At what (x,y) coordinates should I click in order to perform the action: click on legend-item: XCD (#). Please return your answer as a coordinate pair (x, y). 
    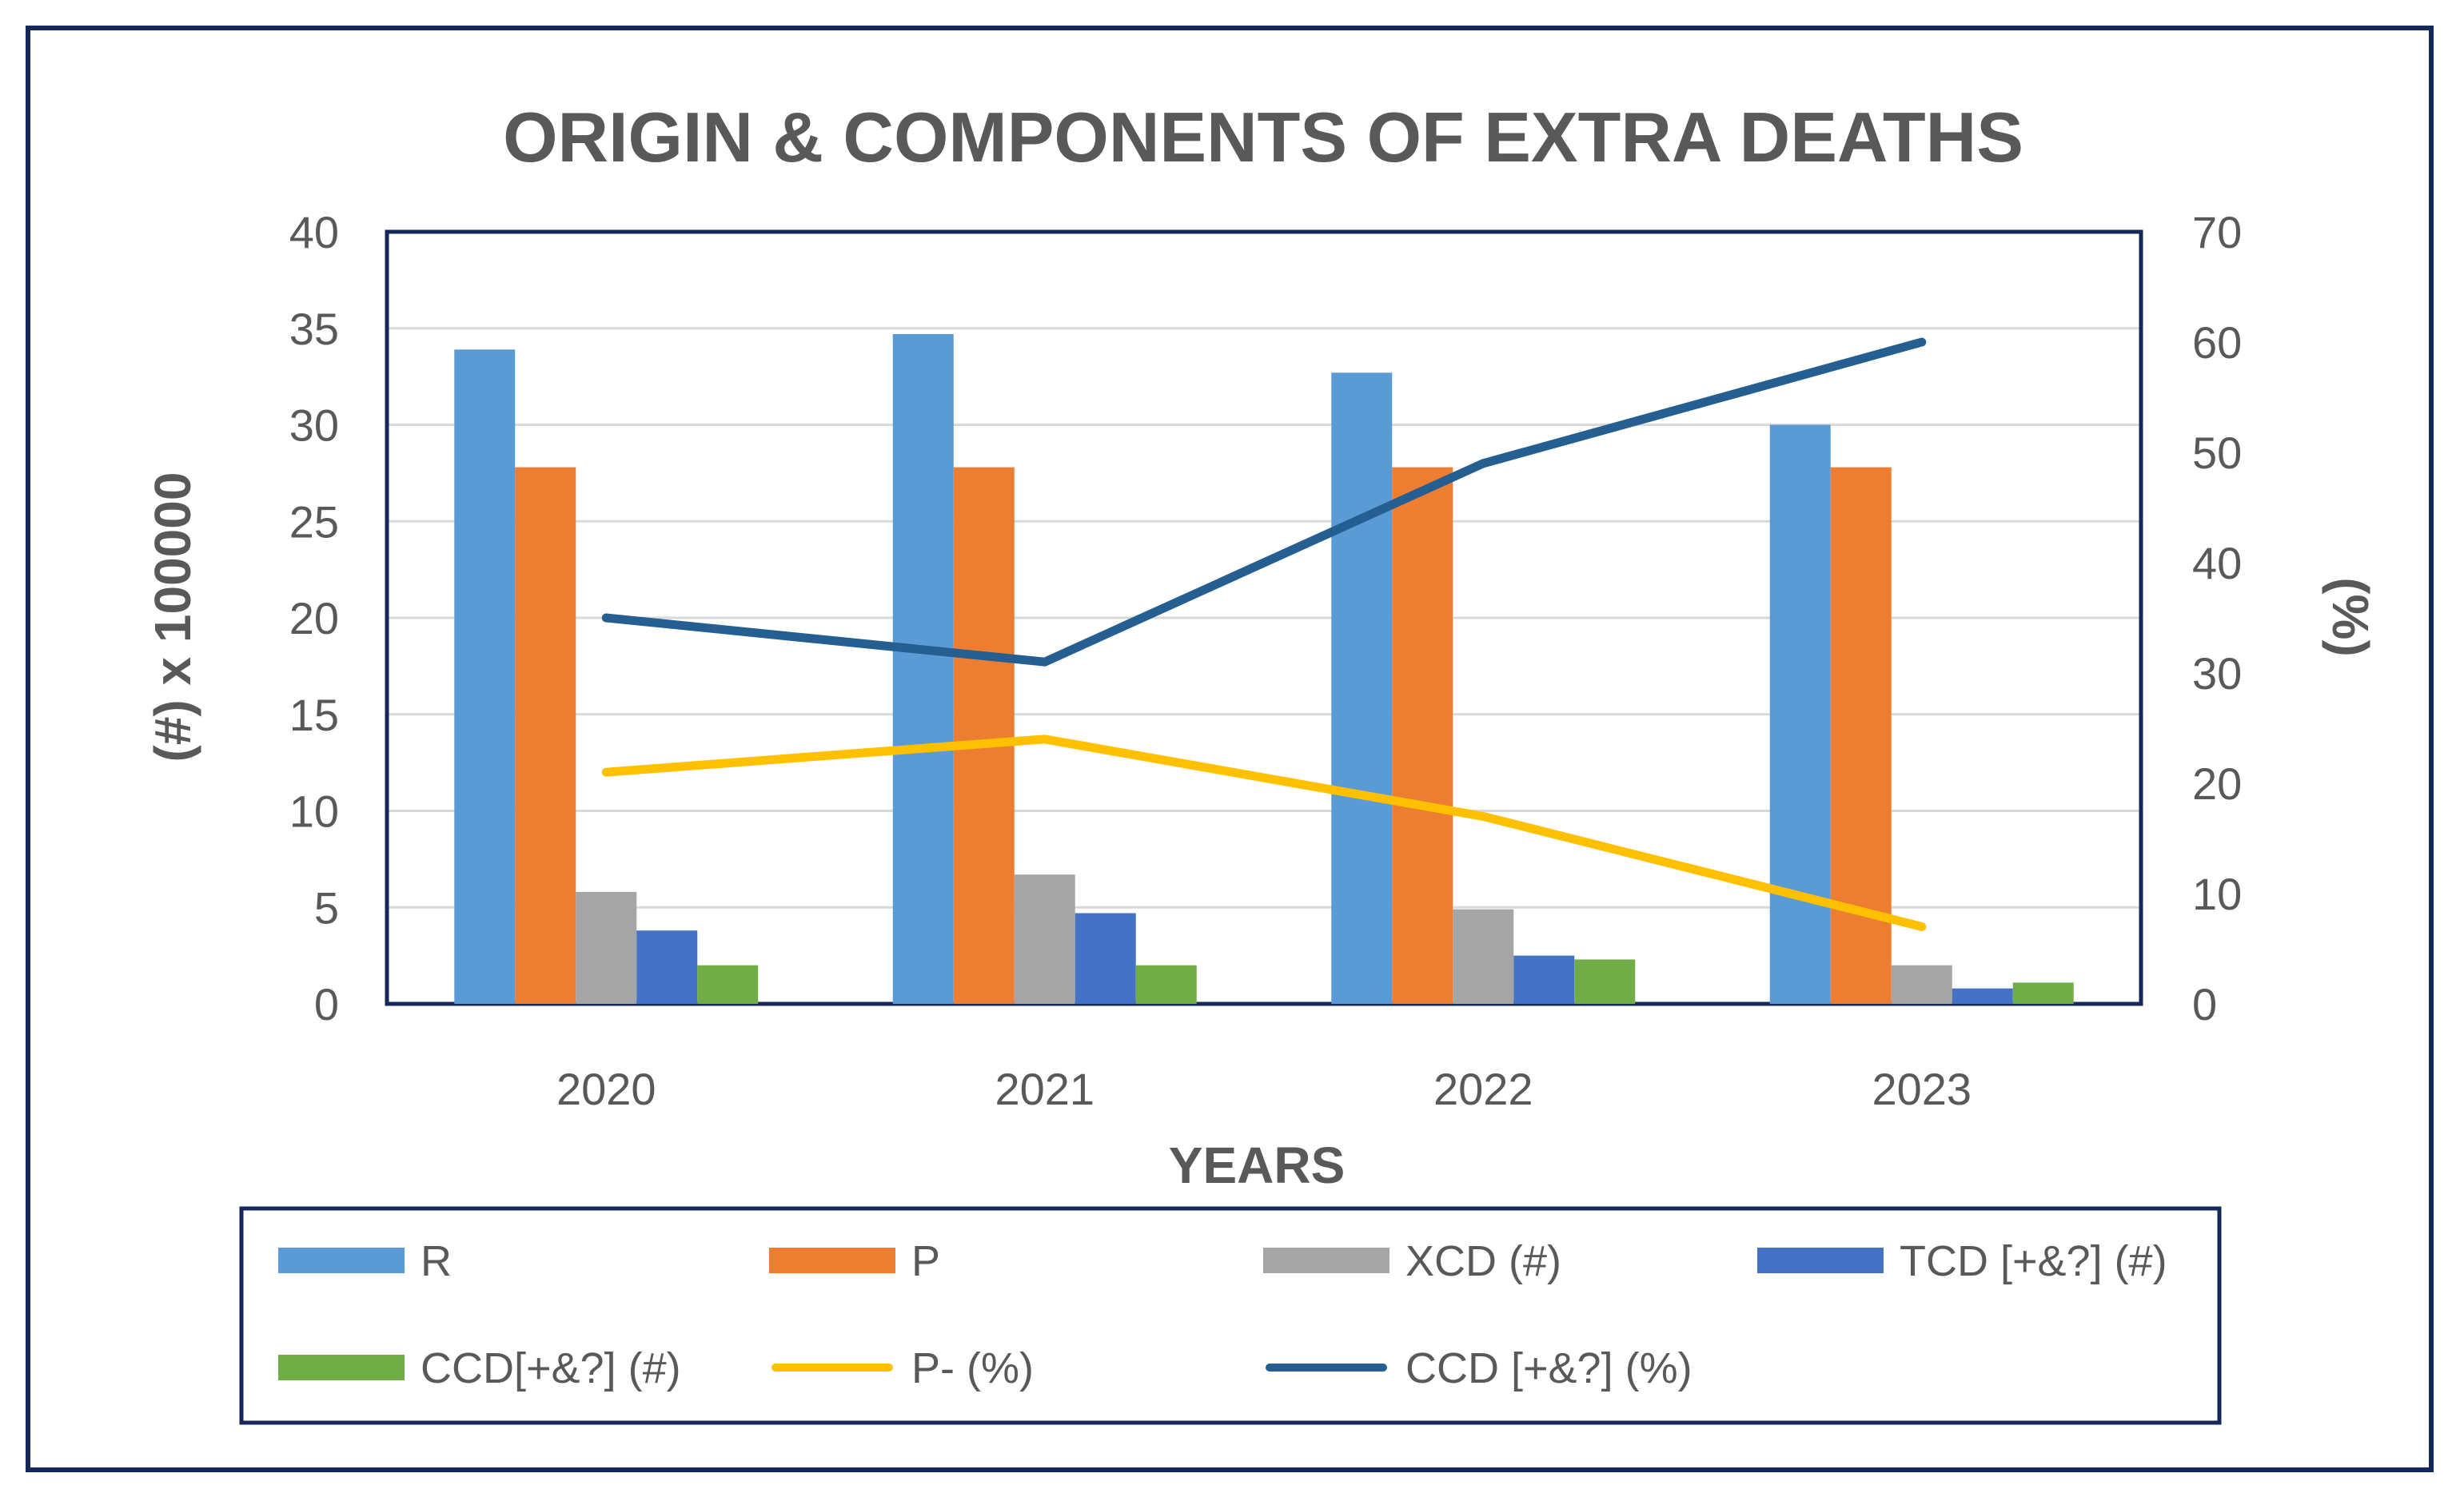
    Looking at the image, I should click on (1412, 1261).